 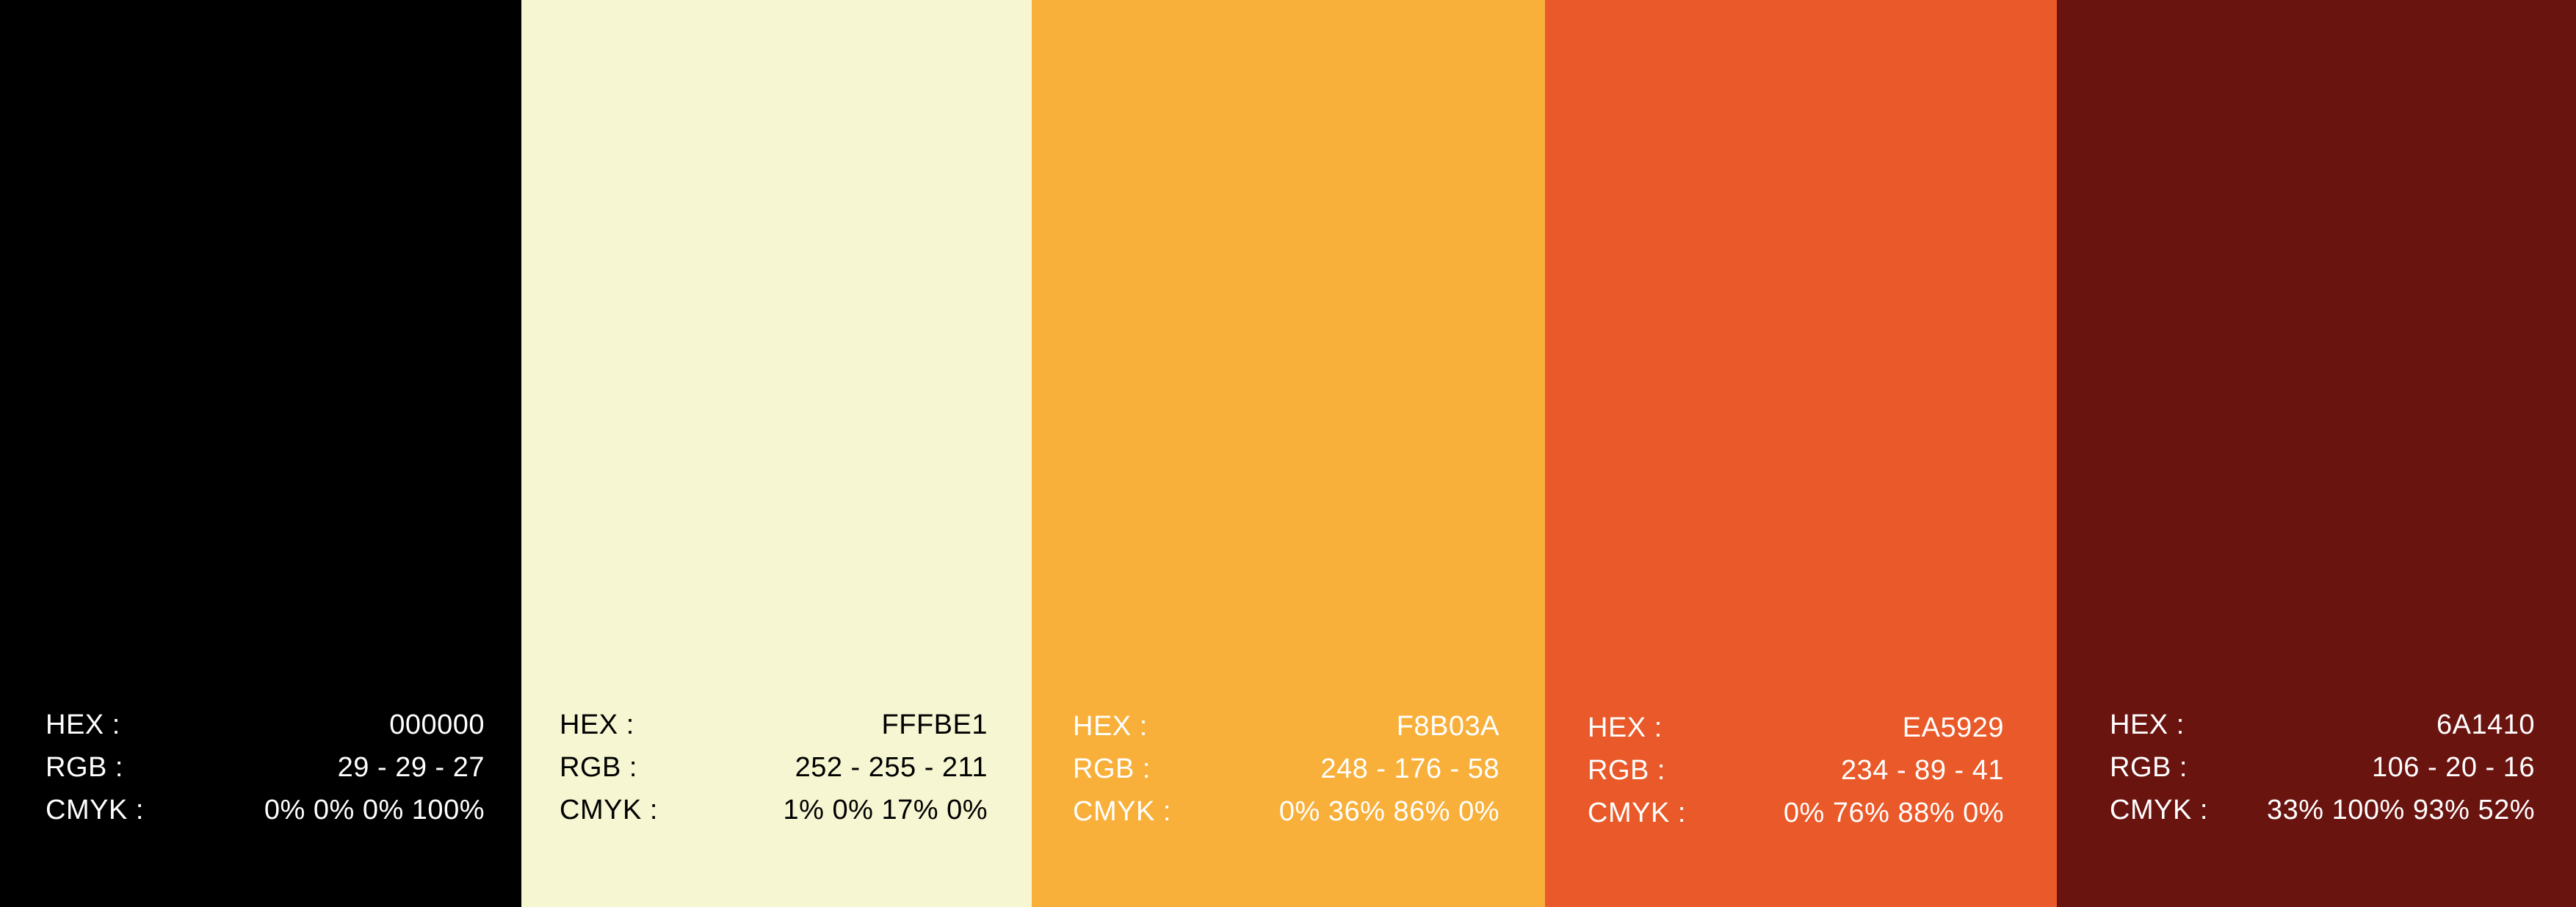 I want to click on hex-value: 000000, so click(x=437, y=724).